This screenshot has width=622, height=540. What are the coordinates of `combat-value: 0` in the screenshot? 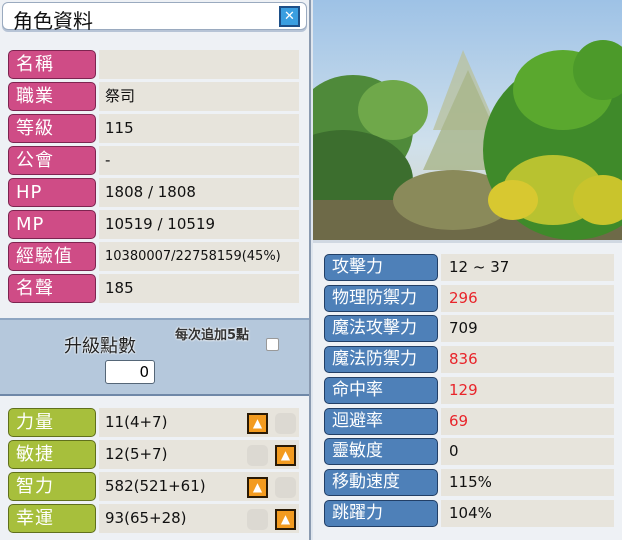 It's located at (527, 452).